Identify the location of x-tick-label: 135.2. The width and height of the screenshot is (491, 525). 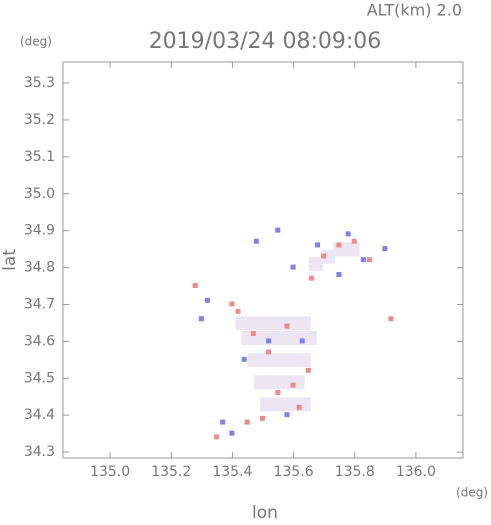
(171, 472).